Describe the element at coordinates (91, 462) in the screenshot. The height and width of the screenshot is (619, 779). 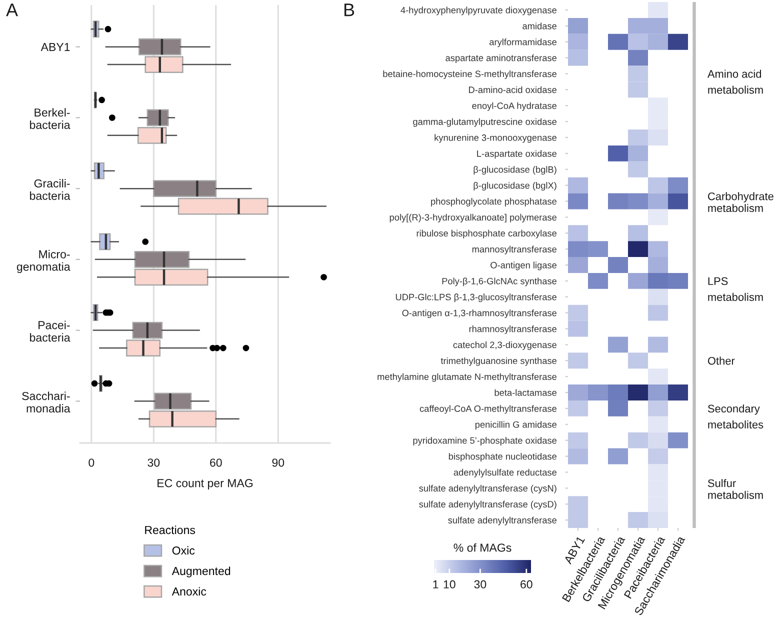
I see `x-tick-label: 0` at that location.